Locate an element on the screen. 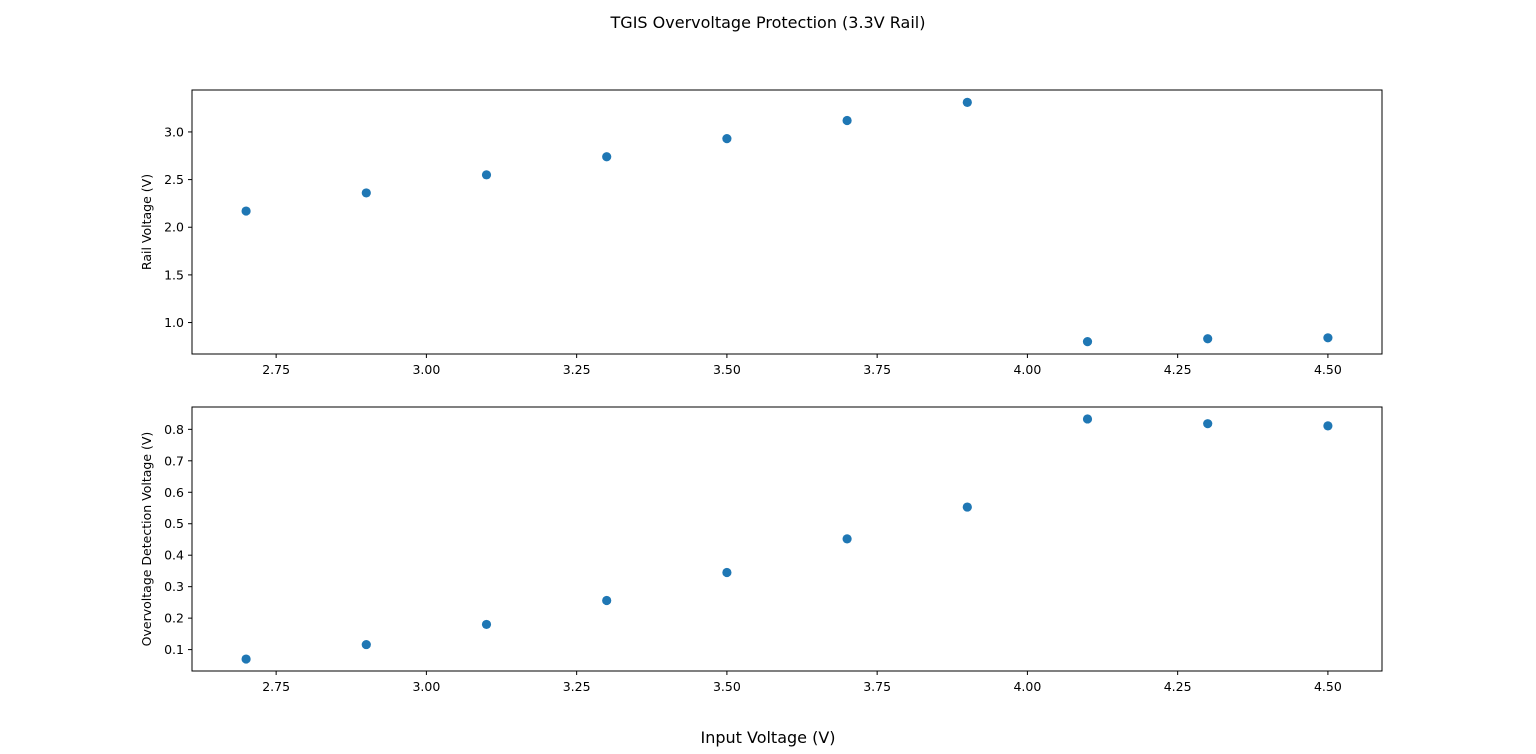 This screenshot has height=754, width=1536. y-tick-label: 0.7 is located at coordinates (174, 460).